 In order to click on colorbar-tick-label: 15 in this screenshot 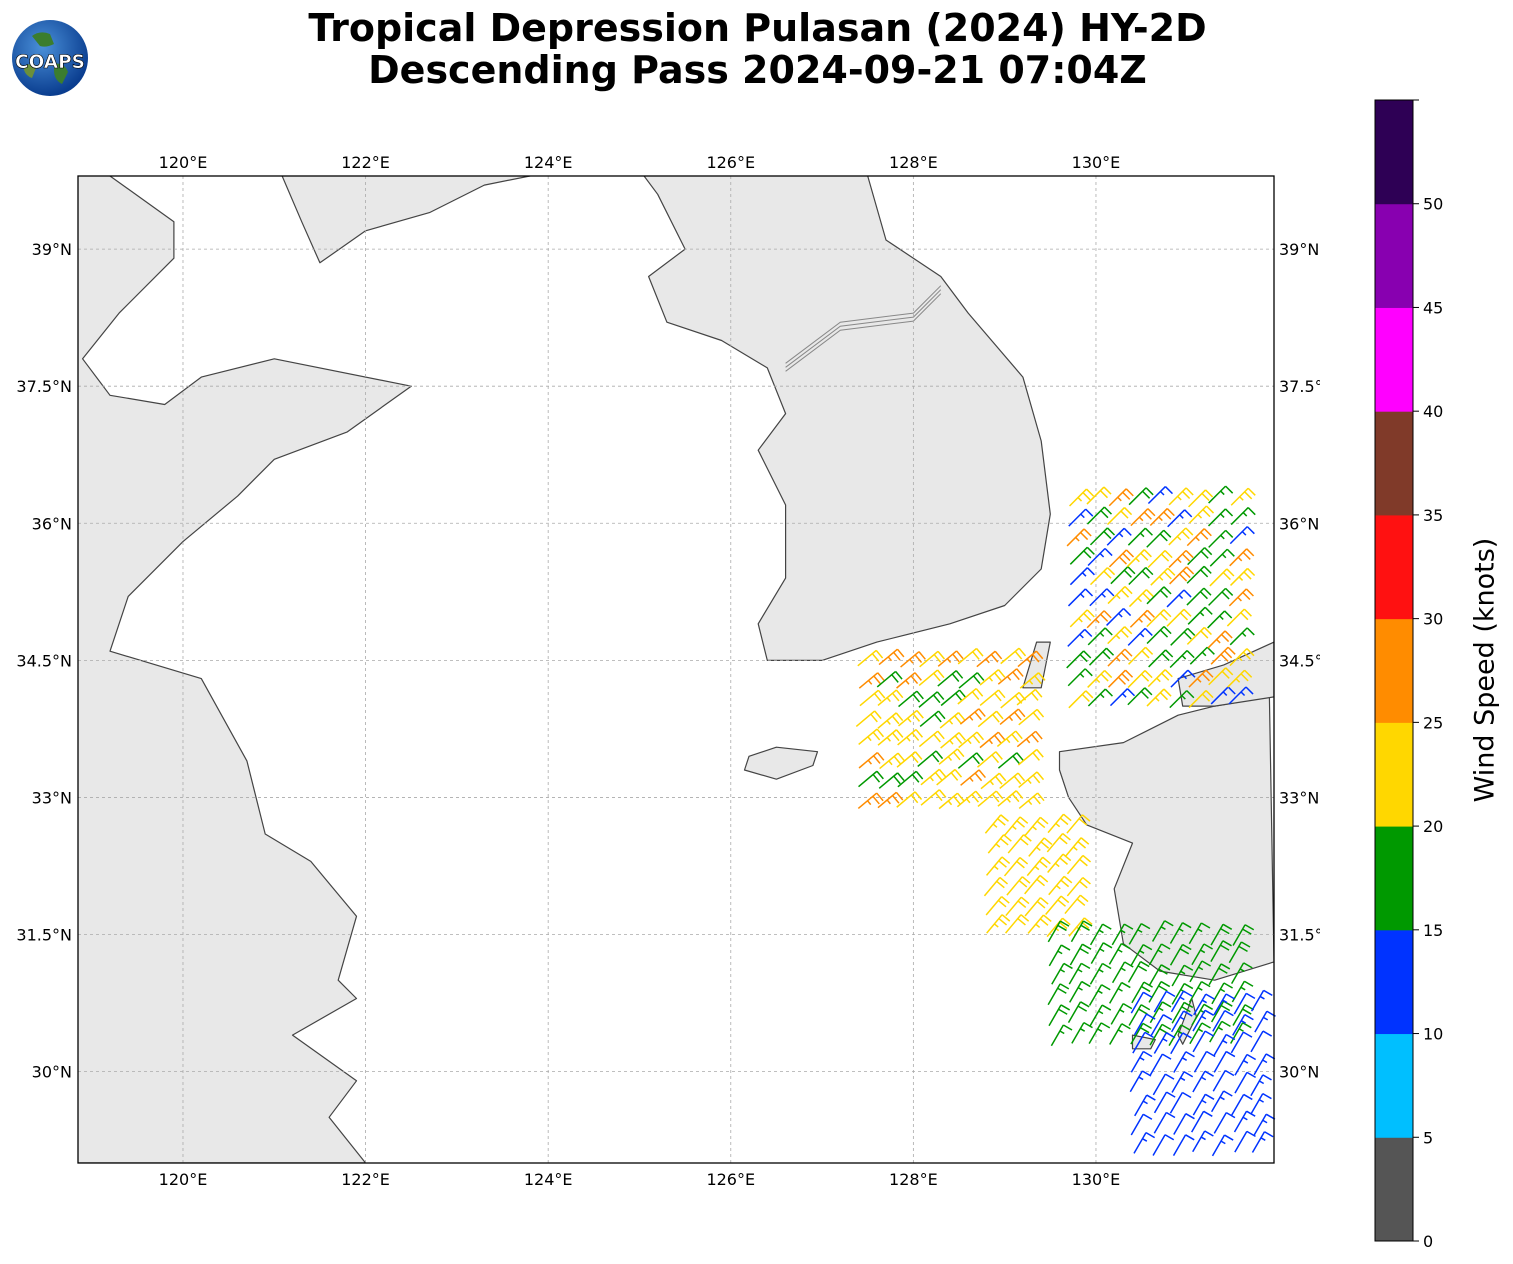, I will do `click(1433, 930)`.